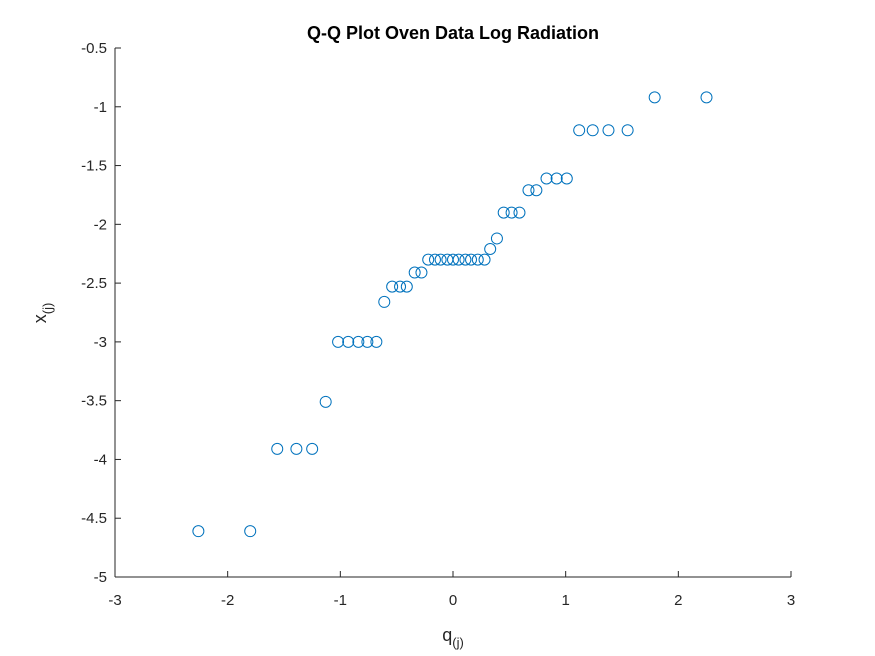 This screenshot has height=656, width=875. I want to click on x-tick-label: 2, so click(678, 600).